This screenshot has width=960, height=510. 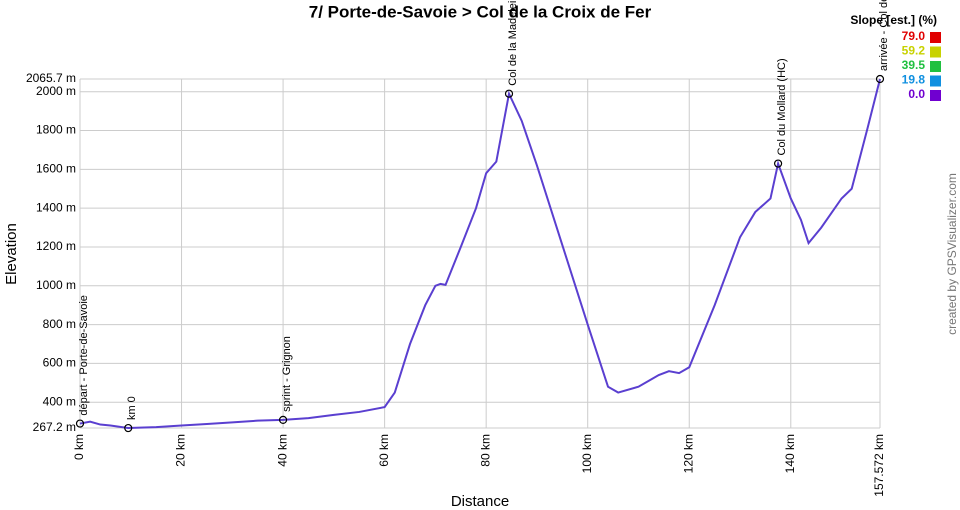 What do you see at coordinates (914, 80) in the screenshot?
I see `legend-label: 19.8` at bounding box center [914, 80].